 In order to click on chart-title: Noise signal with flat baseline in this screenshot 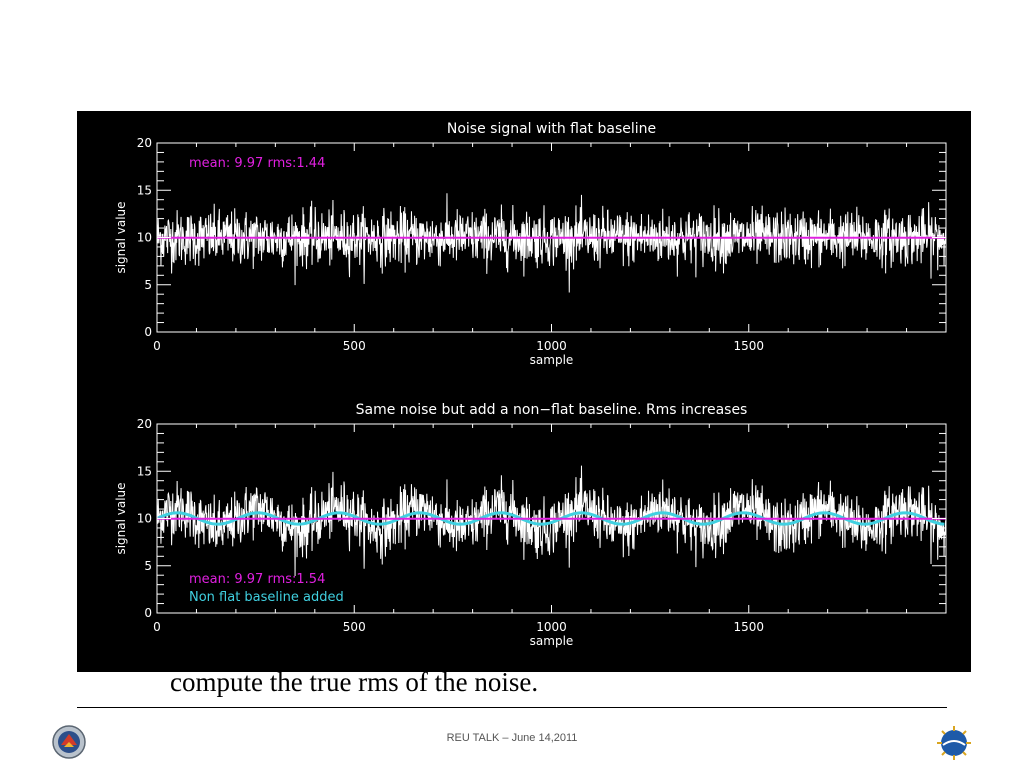, I will do `click(551, 129)`.